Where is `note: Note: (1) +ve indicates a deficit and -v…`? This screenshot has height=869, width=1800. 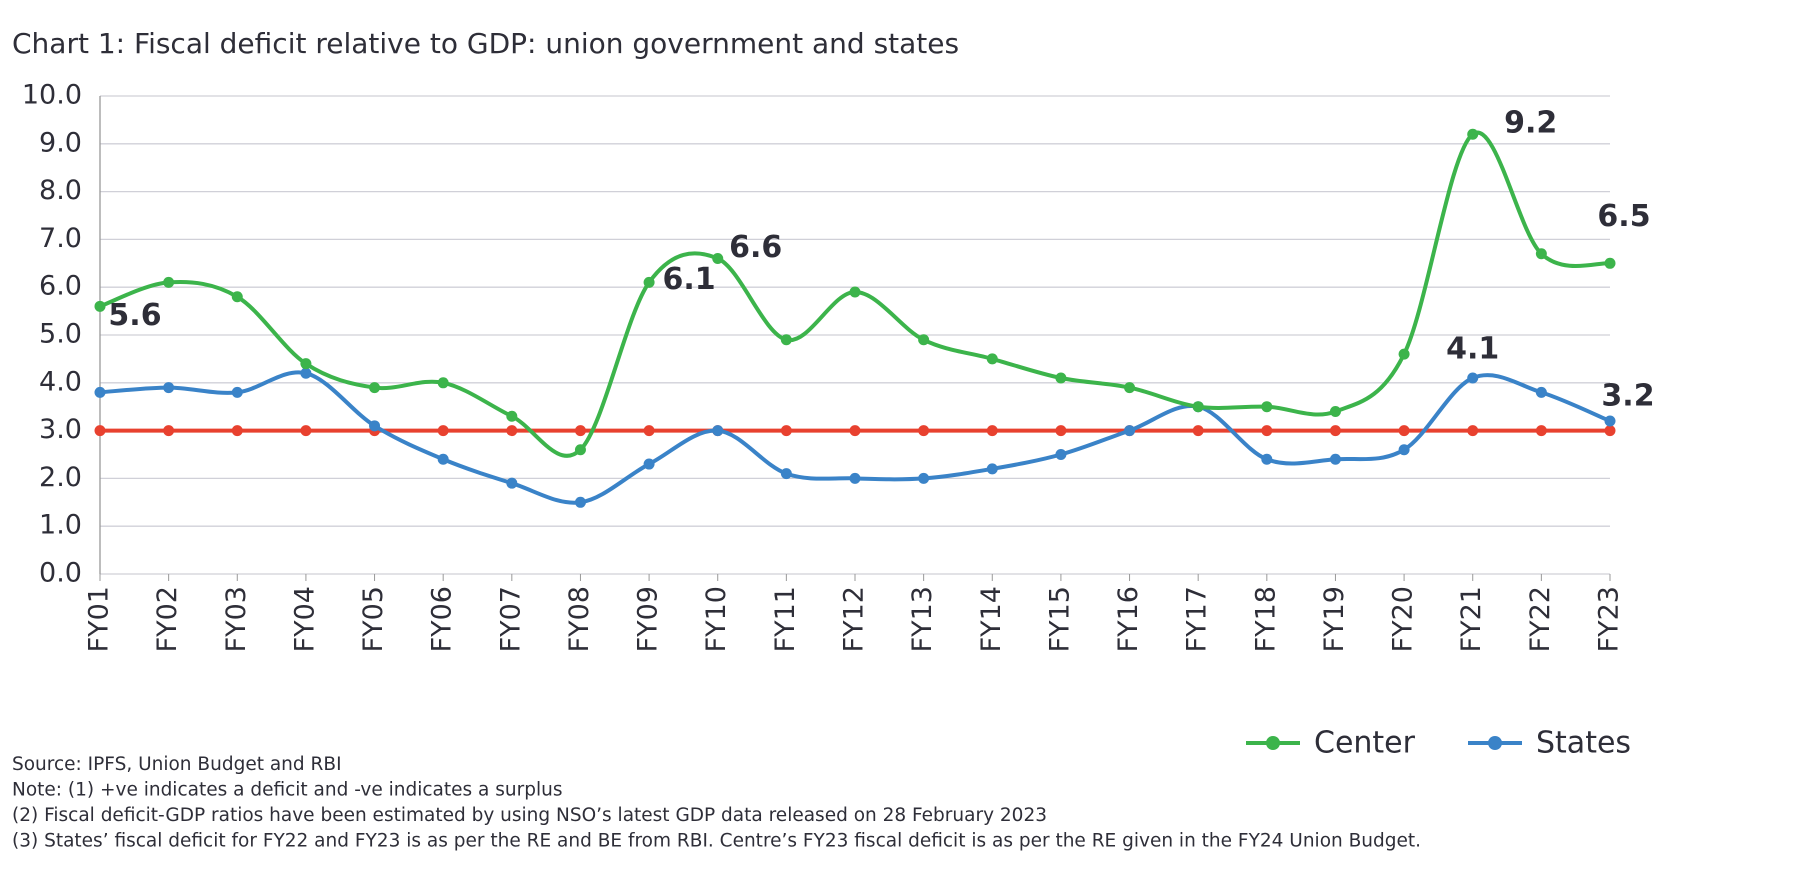
note: Note: (1) +ve indicates a deficit and -v… is located at coordinates (287, 790).